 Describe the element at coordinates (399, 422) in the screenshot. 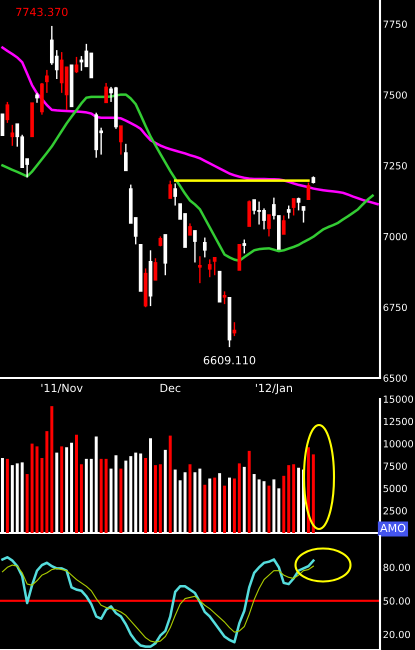

I see `y-tick-label: 12500` at that location.